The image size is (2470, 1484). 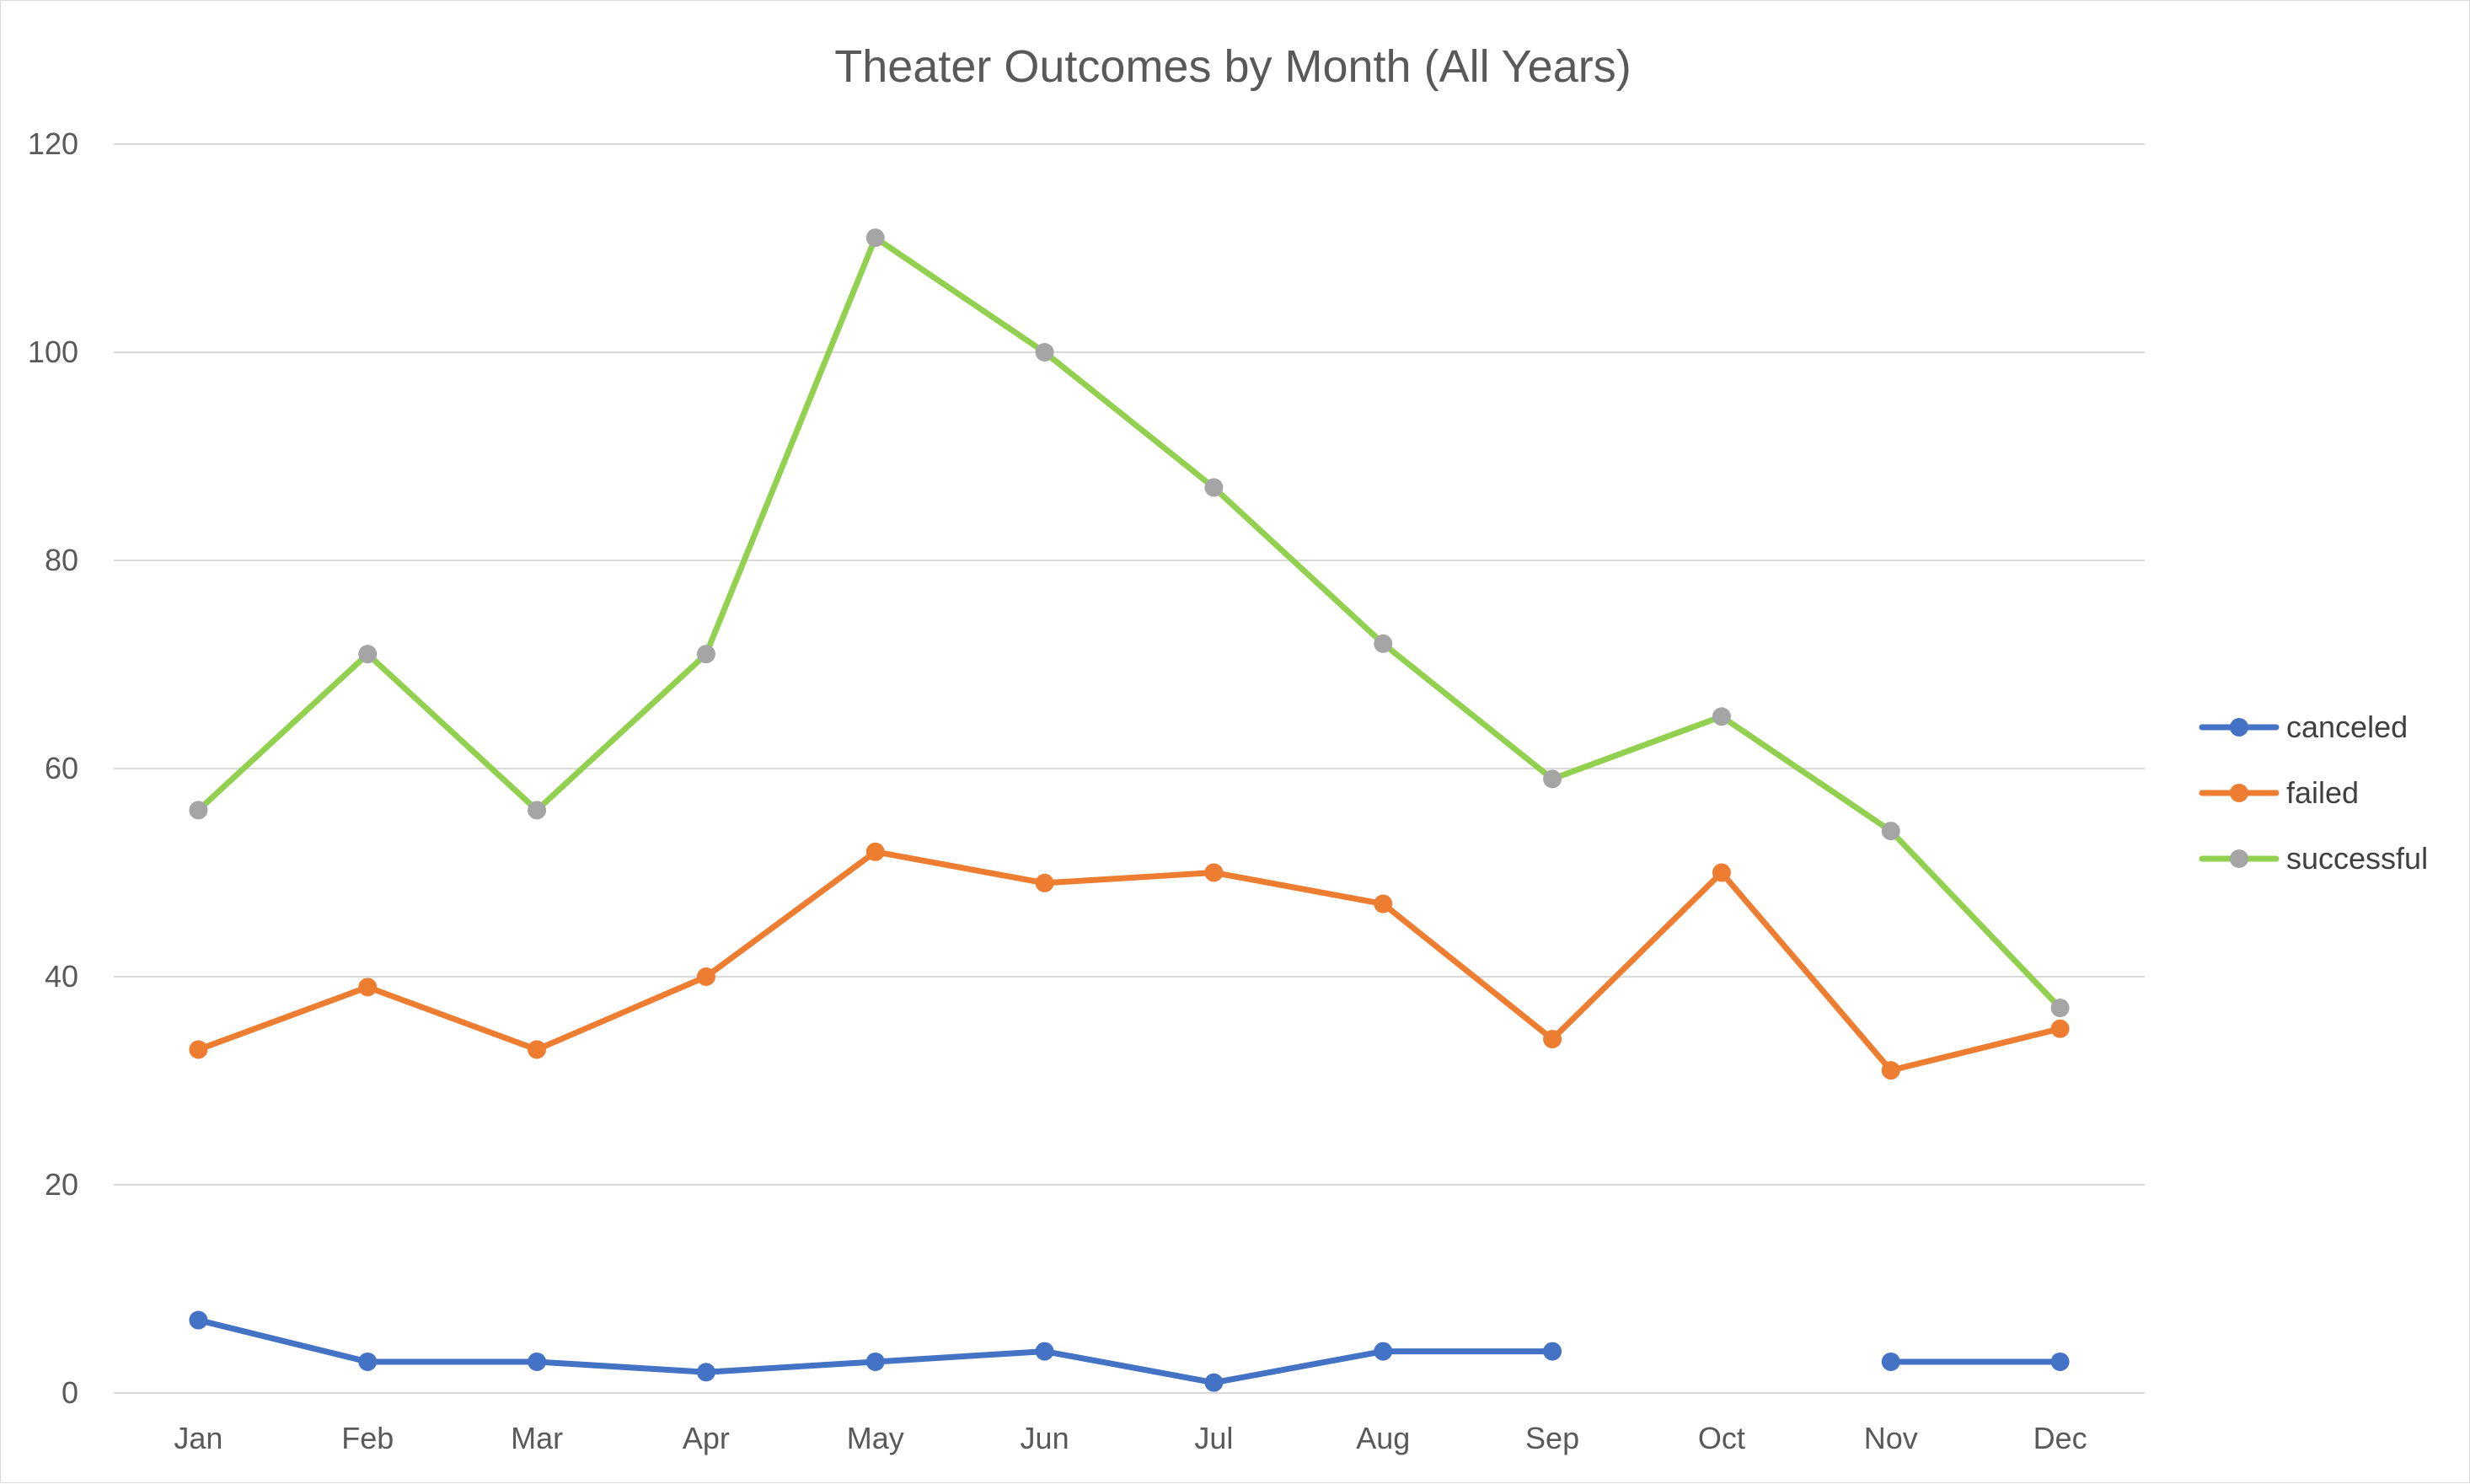 I want to click on x-tick-label: Oct, so click(x=1722, y=1438).